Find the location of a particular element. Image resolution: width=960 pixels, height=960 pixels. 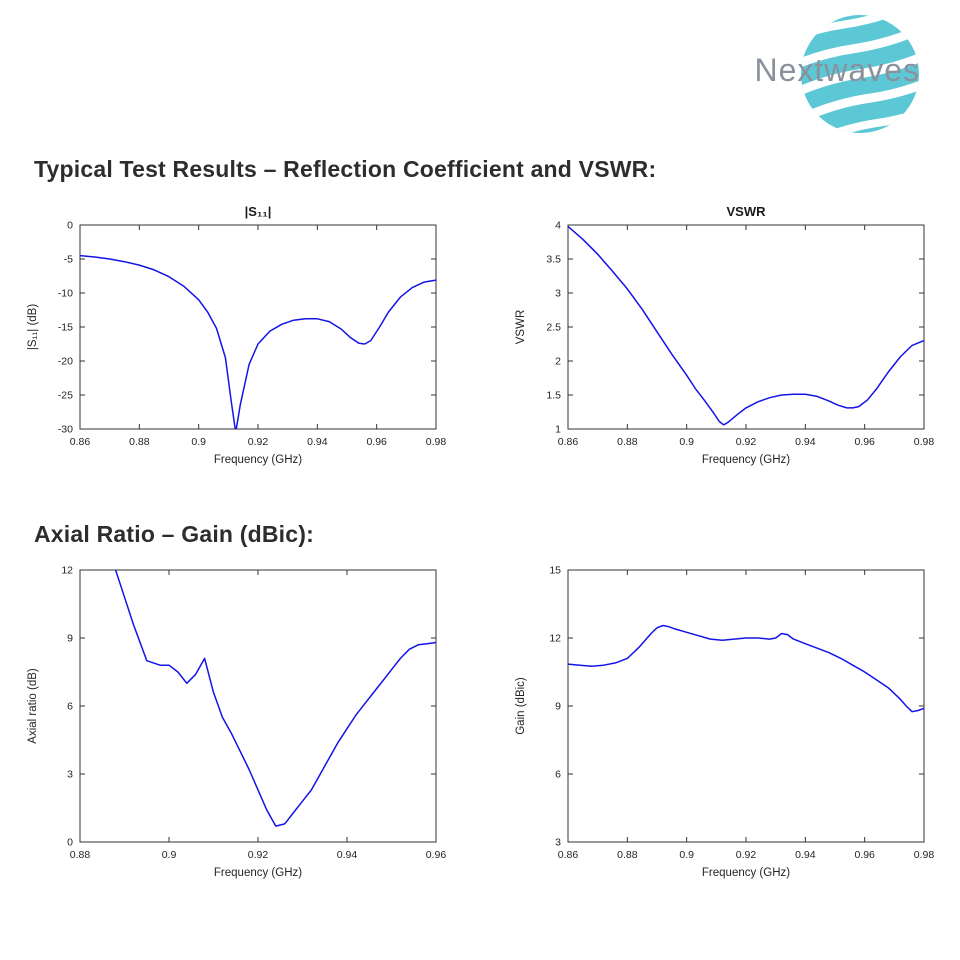

svg-text: 1.5 is located at coordinates (553, 396).